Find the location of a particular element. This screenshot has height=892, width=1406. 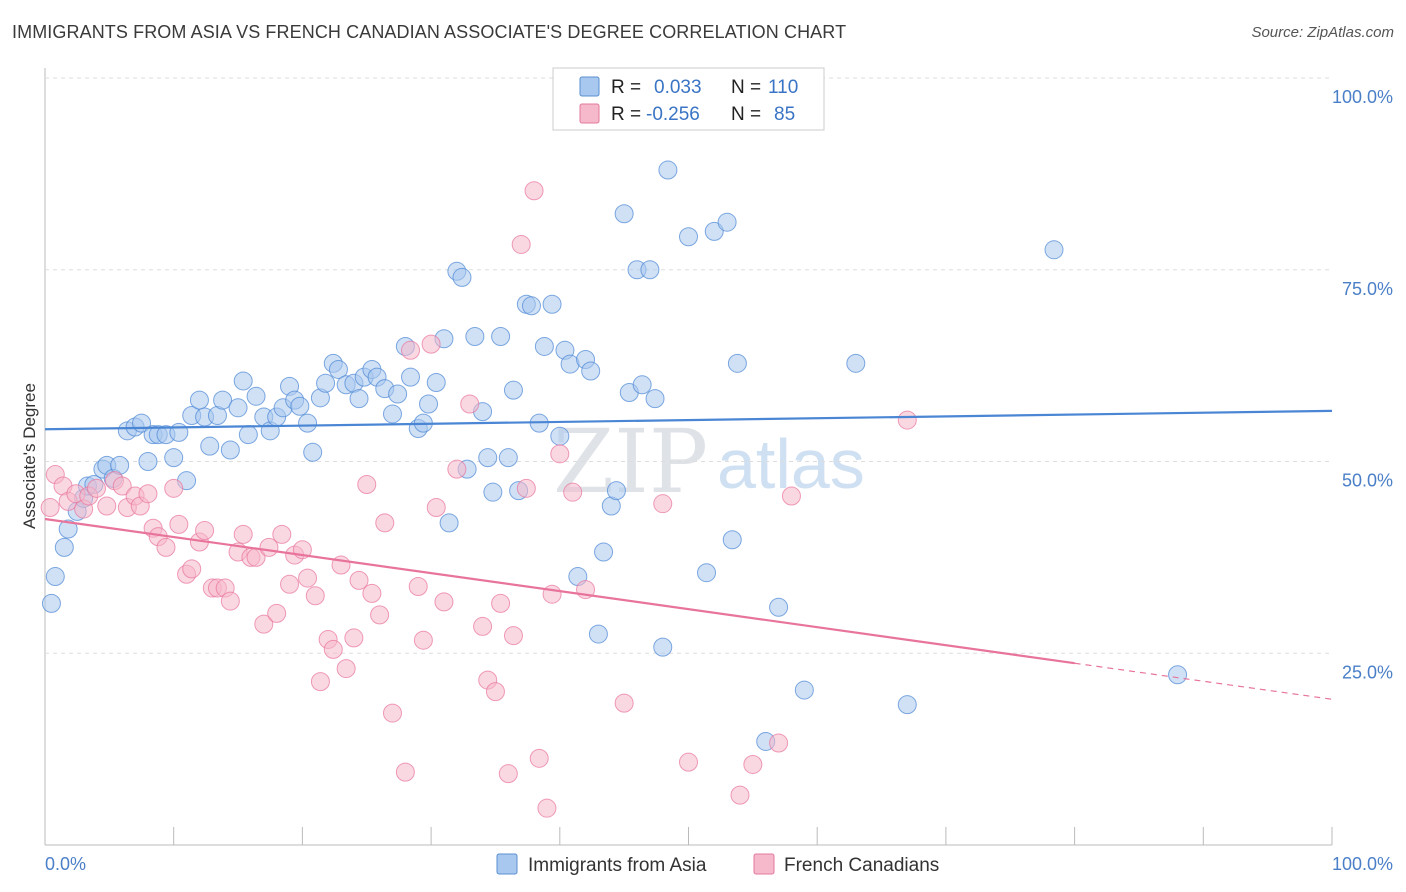

x-tick-label-min: 0.0% is located at coordinates (65, 864).